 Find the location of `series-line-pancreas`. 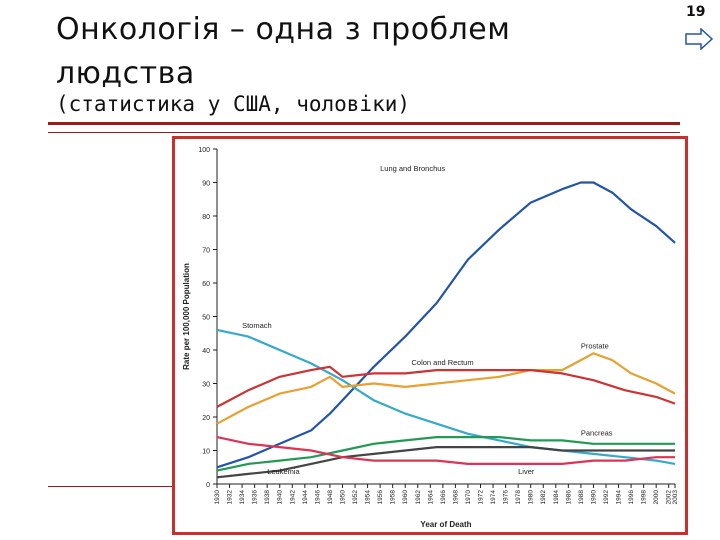

series-line-pancreas is located at coordinates (445, 454).